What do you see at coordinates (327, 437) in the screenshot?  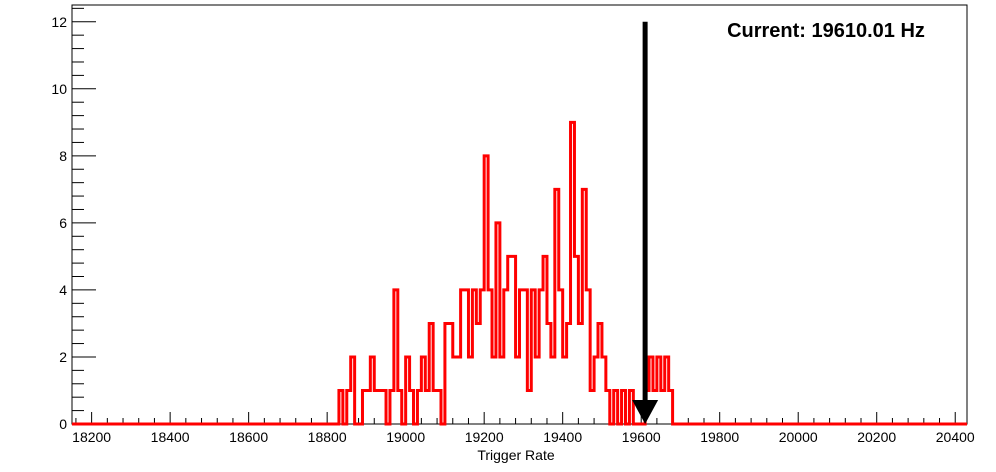 I see `x-tick-label: 18800` at bounding box center [327, 437].